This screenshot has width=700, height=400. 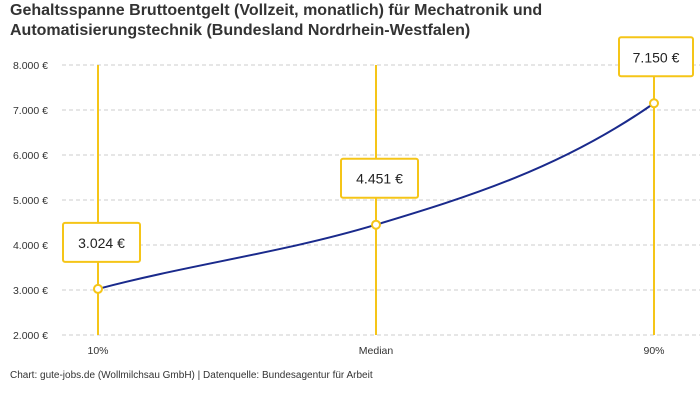 I want to click on y-tick-label: 6.000 €, so click(x=30, y=156).